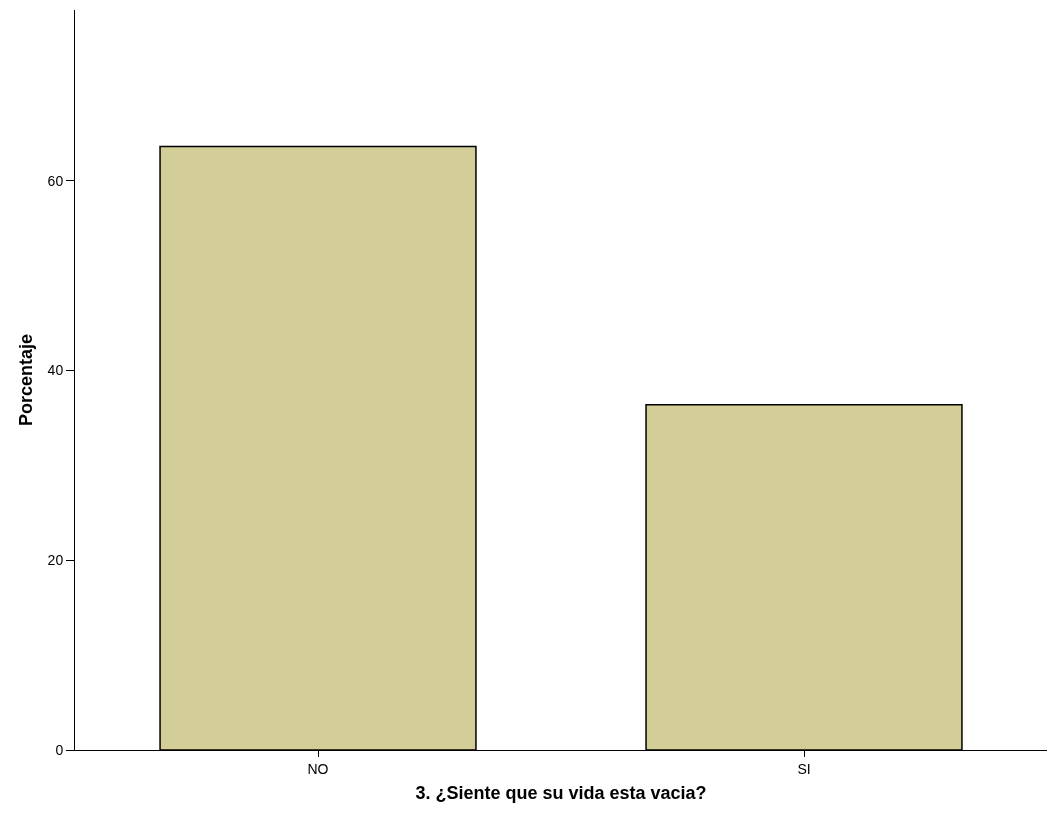  Describe the element at coordinates (25, 380) in the screenshot. I see `y-axis-title: Porcentaje` at that location.